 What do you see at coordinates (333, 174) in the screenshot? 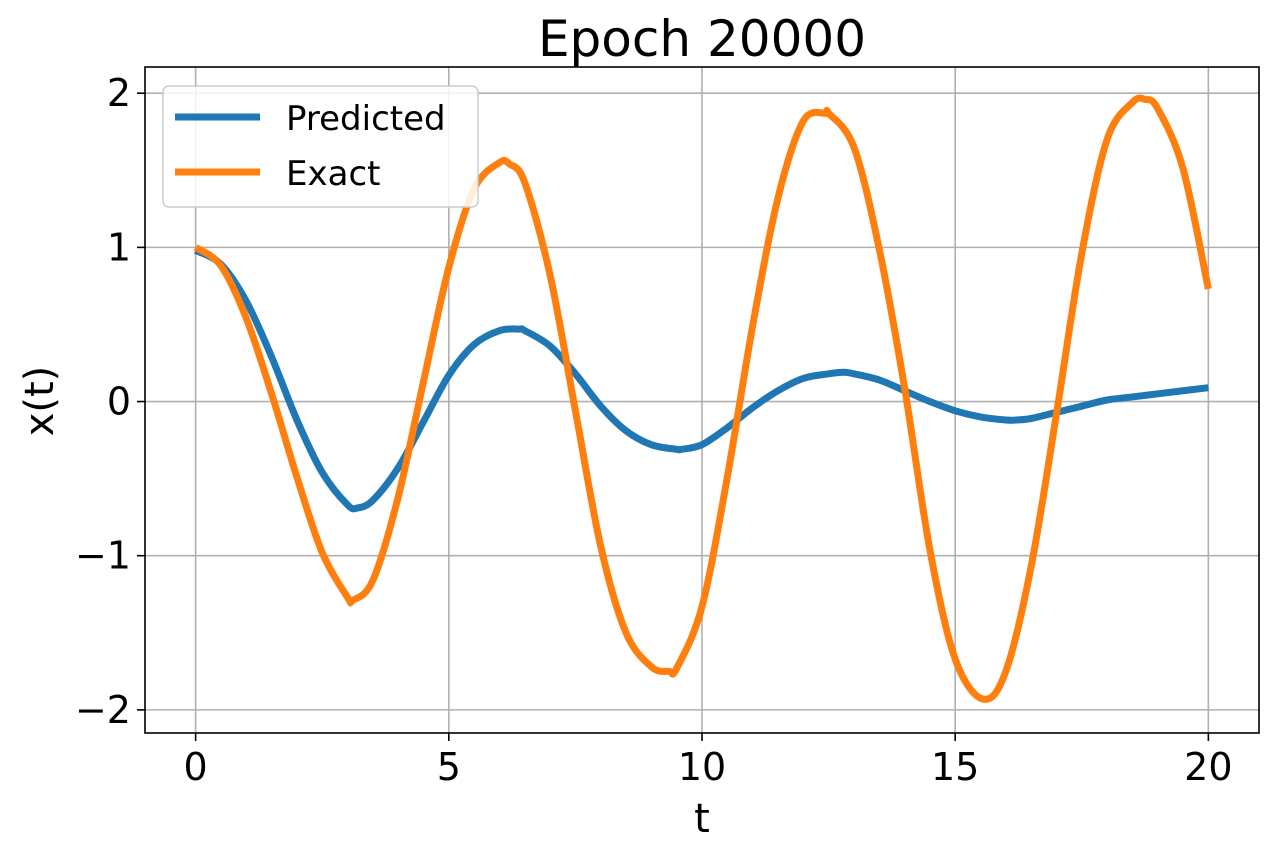
I see `legend-exact-label: Exact` at bounding box center [333, 174].